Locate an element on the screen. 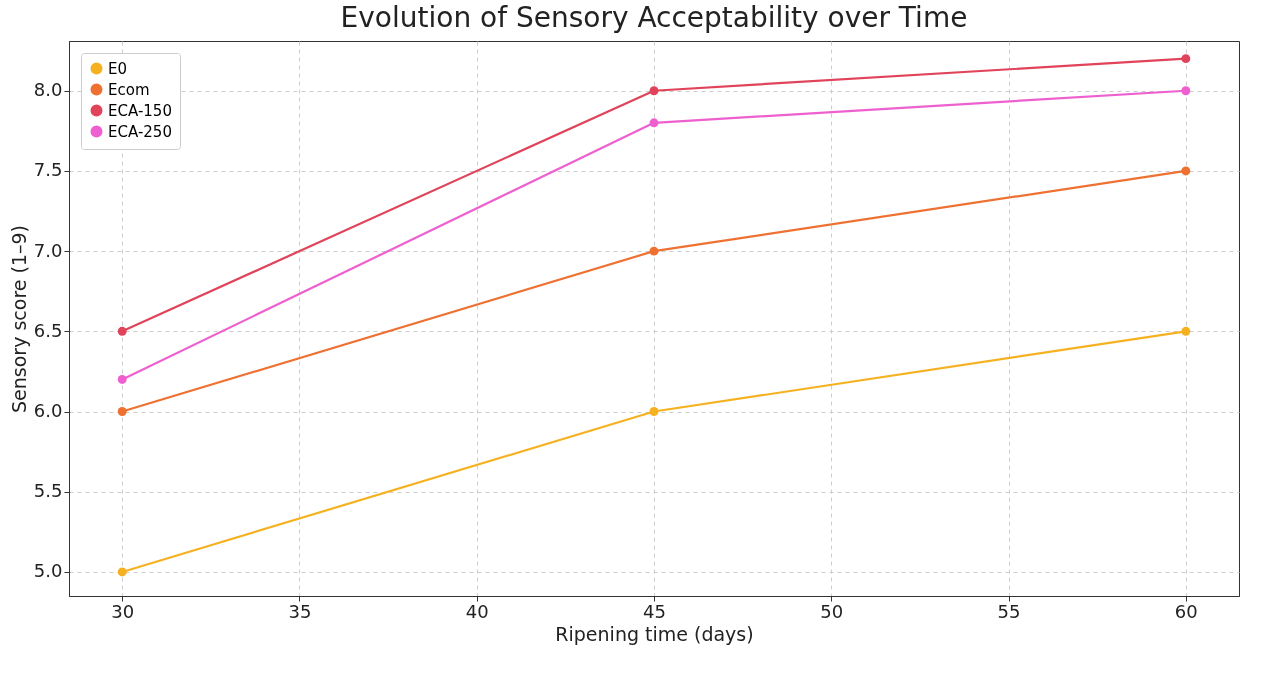  y-axis-title: Sensory score (1–9) is located at coordinates (18, 319).